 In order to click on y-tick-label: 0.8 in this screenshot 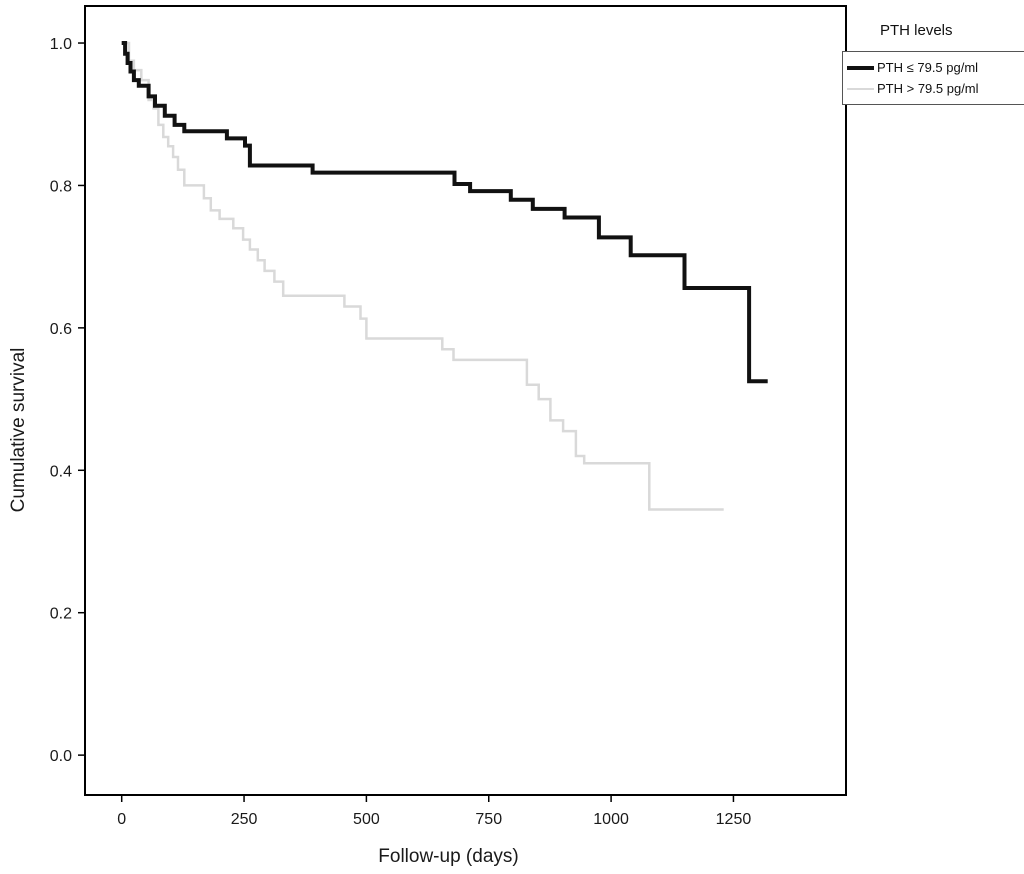, I will do `click(61, 186)`.